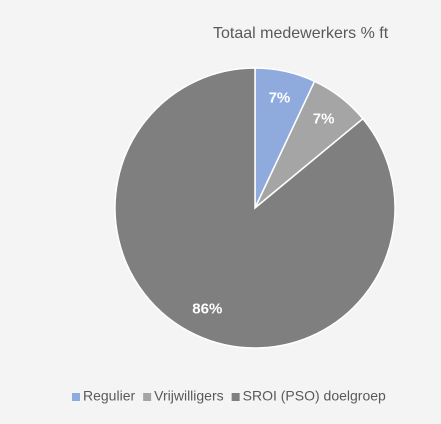 This screenshot has width=441, height=424. Describe the element at coordinates (189, 396) in the screenshot. I see `legend-label: Vrijwilligers` at that location.